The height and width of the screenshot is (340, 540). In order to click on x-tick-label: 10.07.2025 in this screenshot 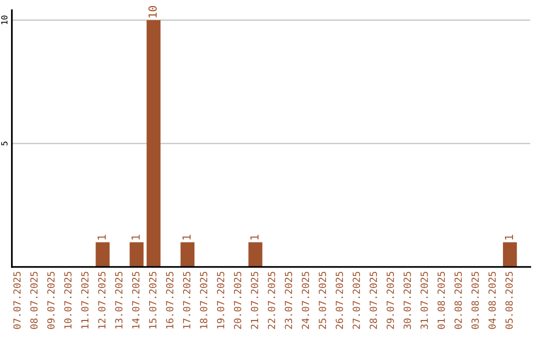, I will do `click(68, 300)`.